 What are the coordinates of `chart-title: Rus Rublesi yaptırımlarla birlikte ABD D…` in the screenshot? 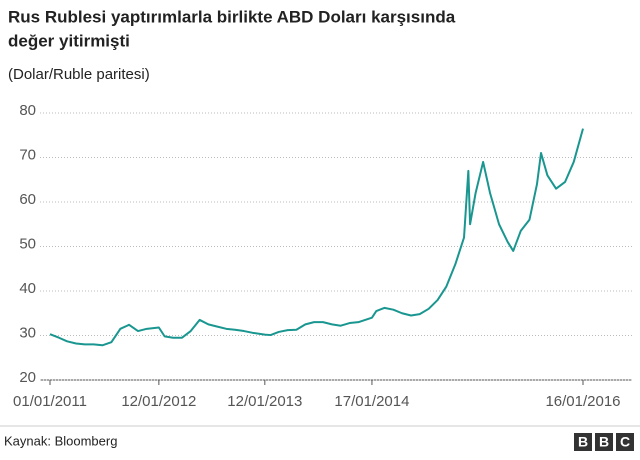 It's located at (232, 16).